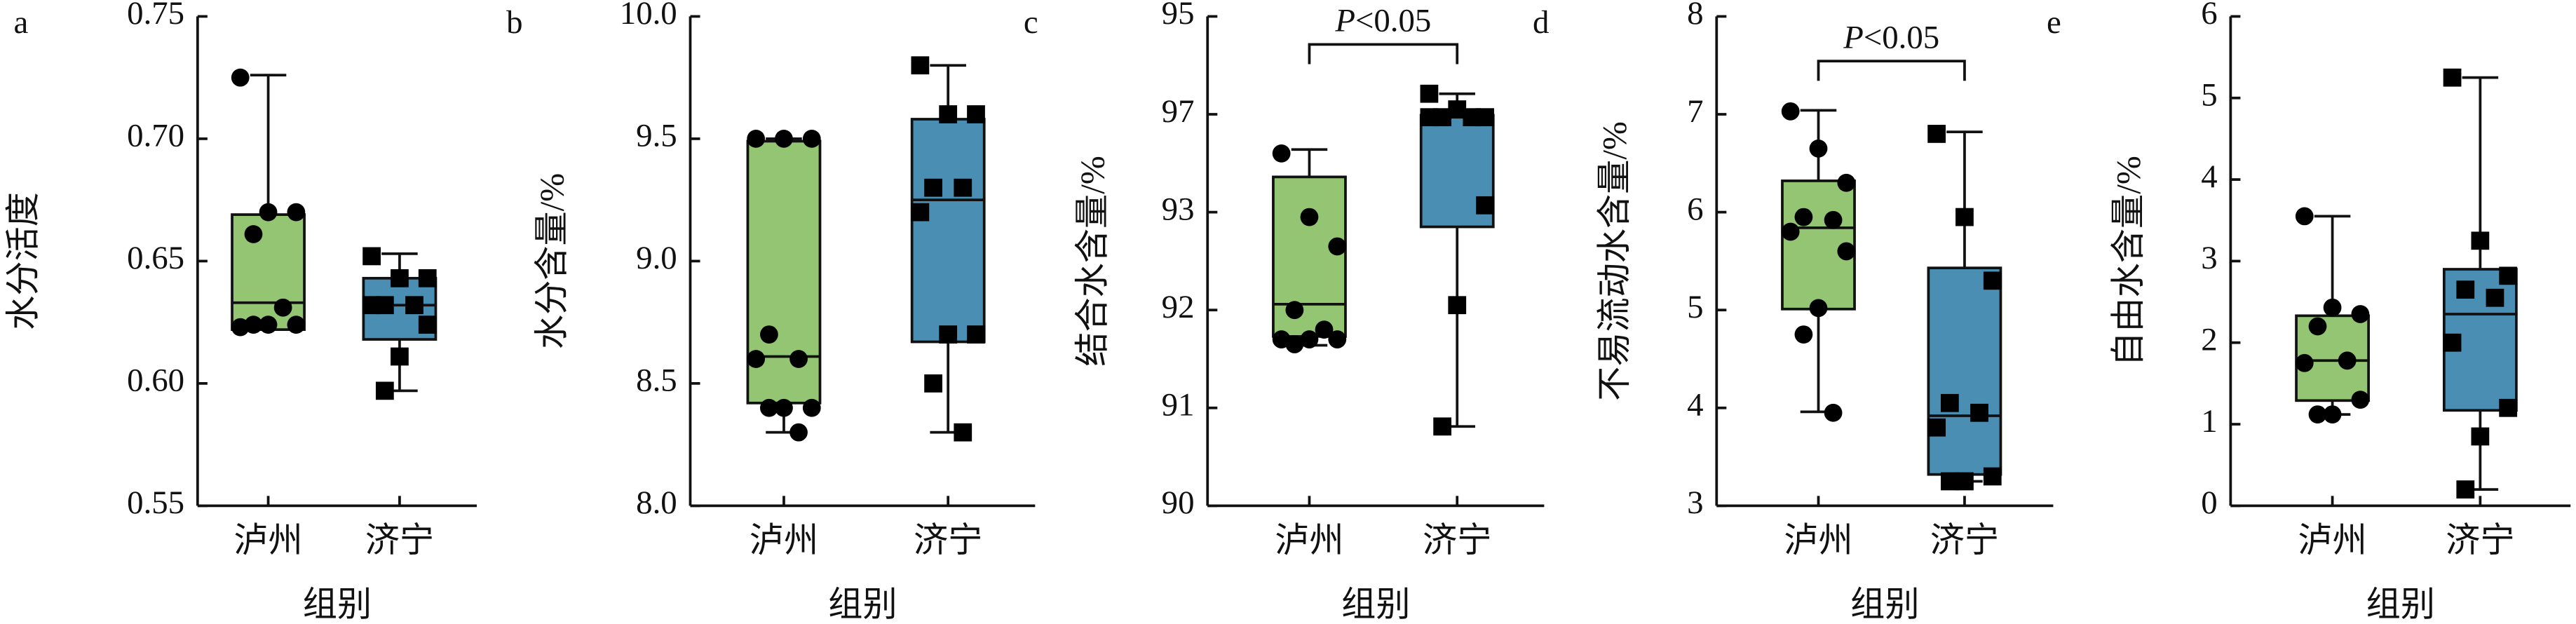 This screenshot has width=2576, height=624. I want to click on panel-letter: c, so click(1031, 22).